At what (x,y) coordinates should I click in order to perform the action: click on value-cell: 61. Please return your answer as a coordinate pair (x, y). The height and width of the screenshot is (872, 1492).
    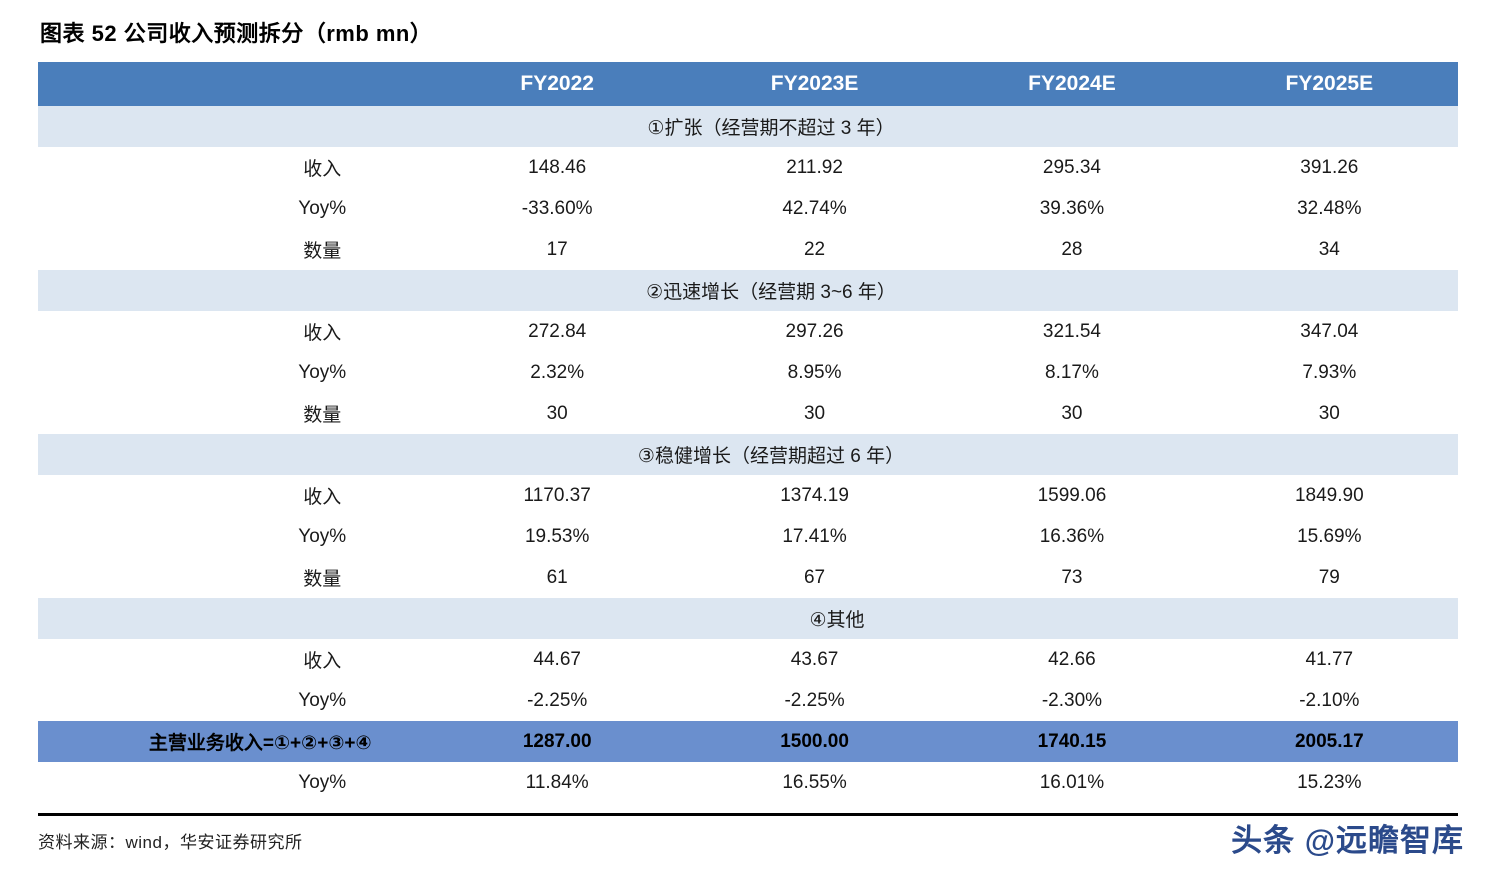
    Looking at the image, I should click on (557, 577).